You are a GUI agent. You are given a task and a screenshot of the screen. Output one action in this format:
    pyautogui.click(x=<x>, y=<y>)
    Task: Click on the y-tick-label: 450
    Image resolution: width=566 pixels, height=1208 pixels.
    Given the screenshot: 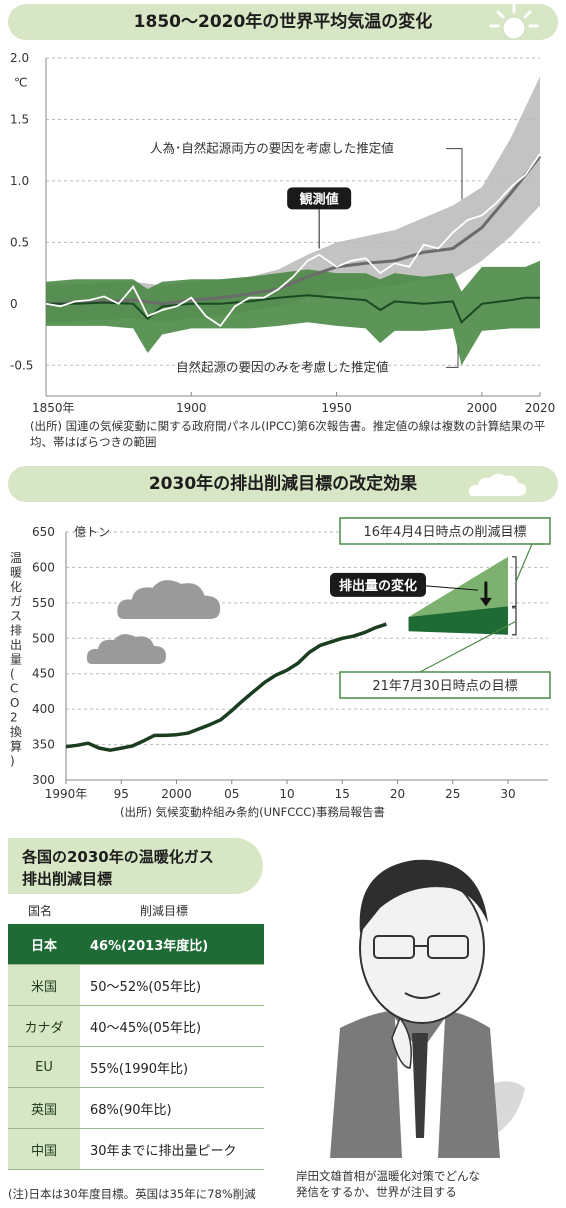 What is the action you would take?
    pyautogui.click(x=43, y=674)
    